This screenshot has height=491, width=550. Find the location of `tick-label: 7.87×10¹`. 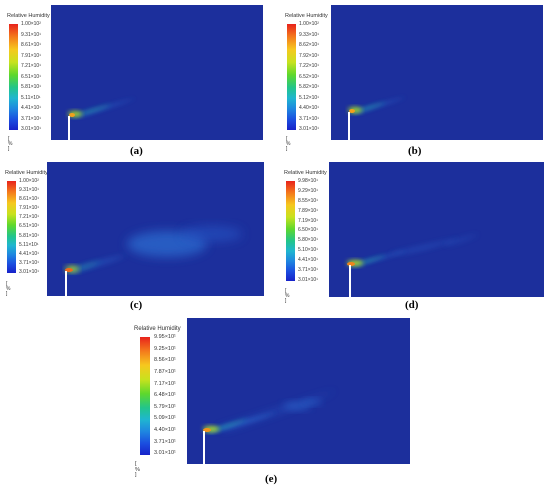

tick-label: 7.87×10¹ is located at coordinates (165, 371).